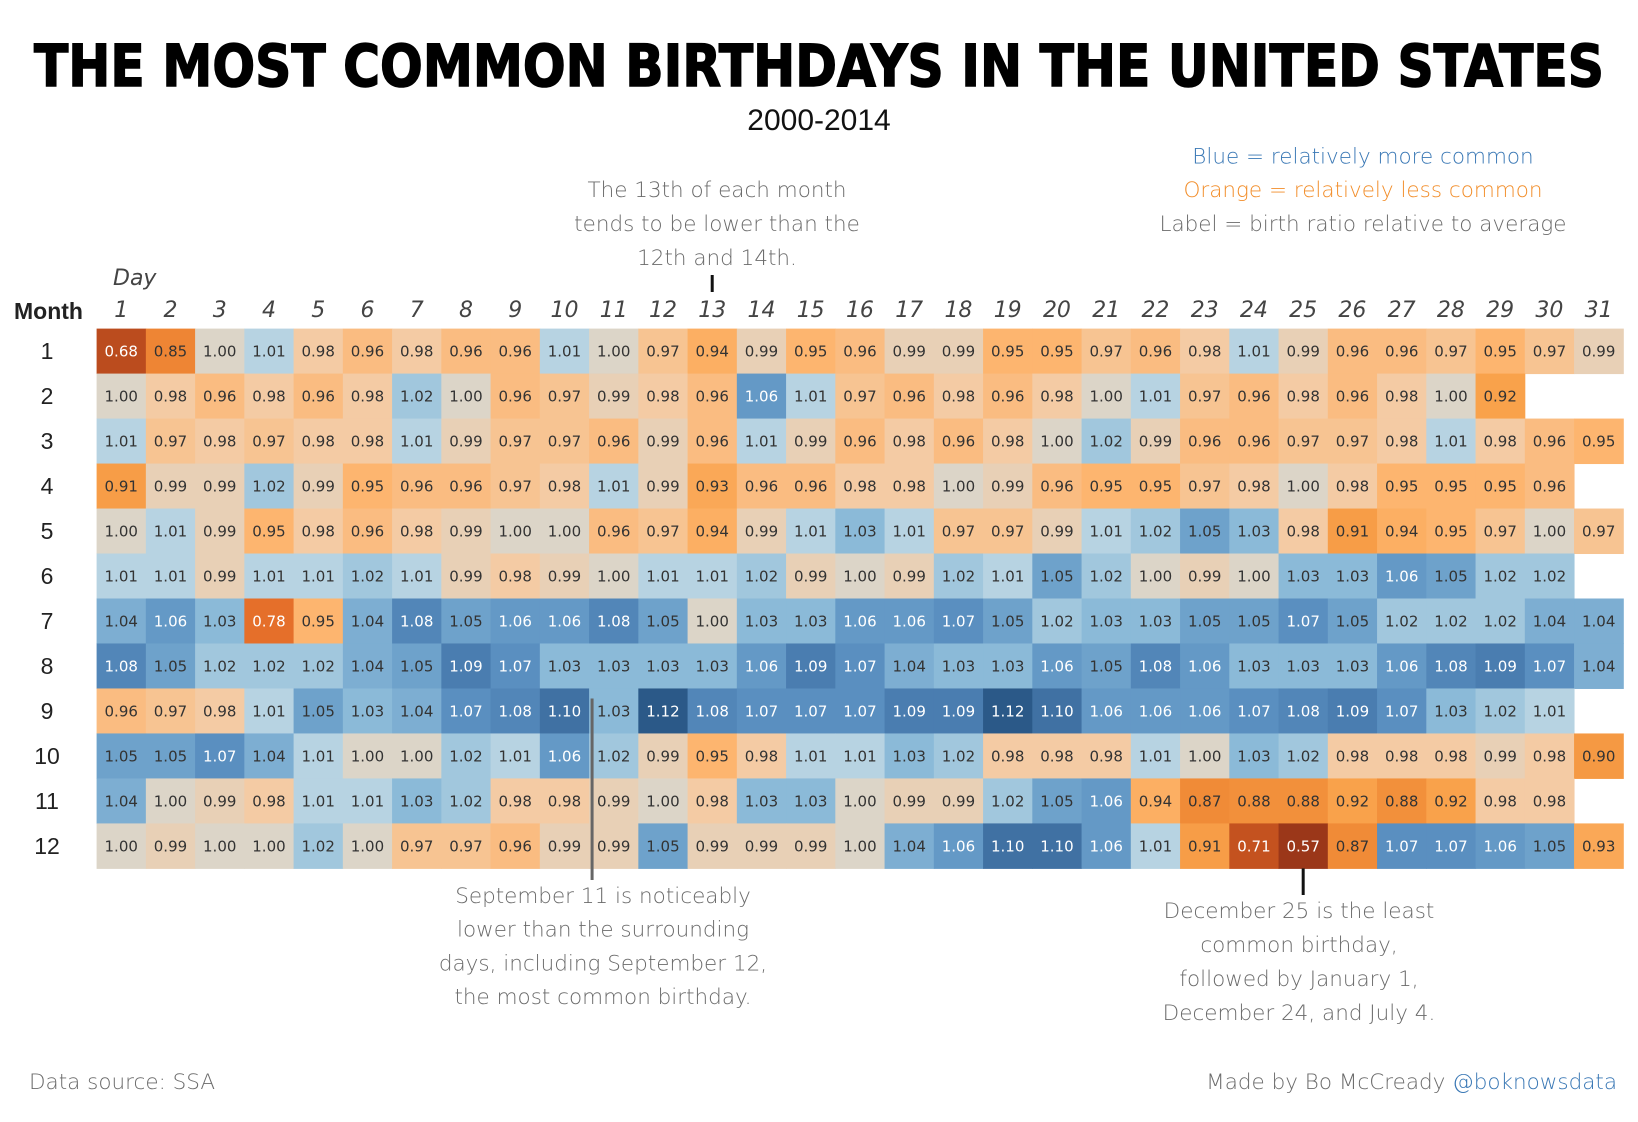 The height and width of the screenshot is (1122, 1638). I want to click on credit-handle: @boknowsdata, so click(1534, 1082).